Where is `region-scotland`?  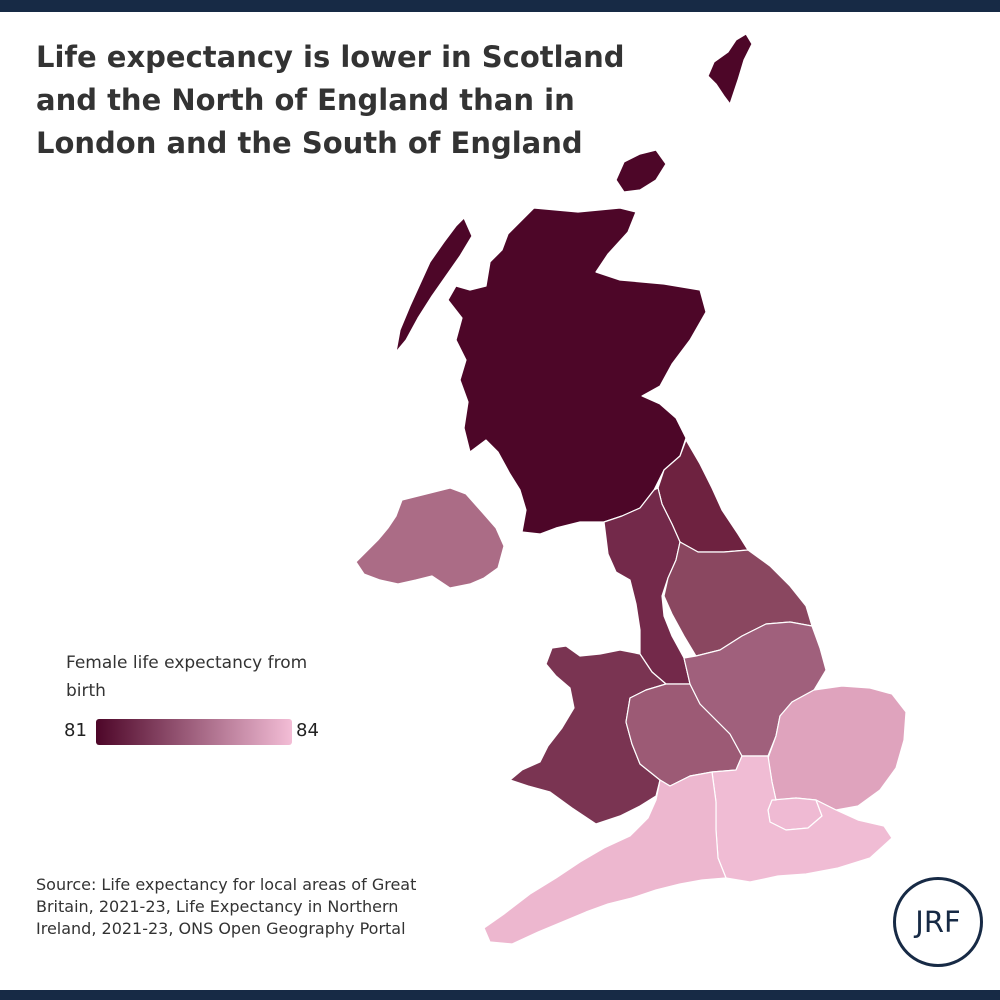 region-scotland is located at coordinates (577, 371).